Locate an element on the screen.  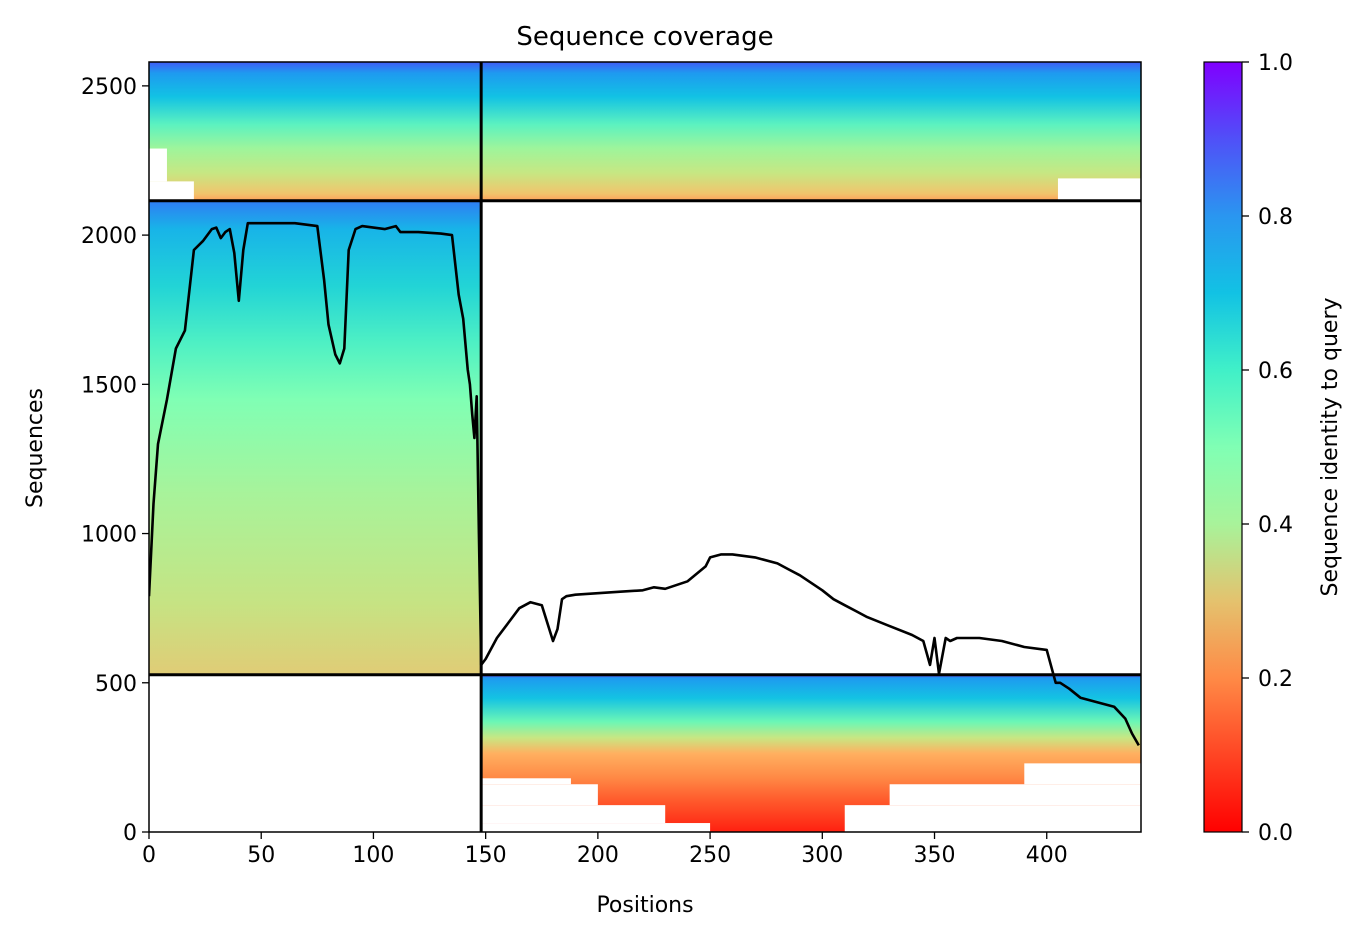
colorbar-tick-label: 1.0 is located at coordinates (1275, 63).